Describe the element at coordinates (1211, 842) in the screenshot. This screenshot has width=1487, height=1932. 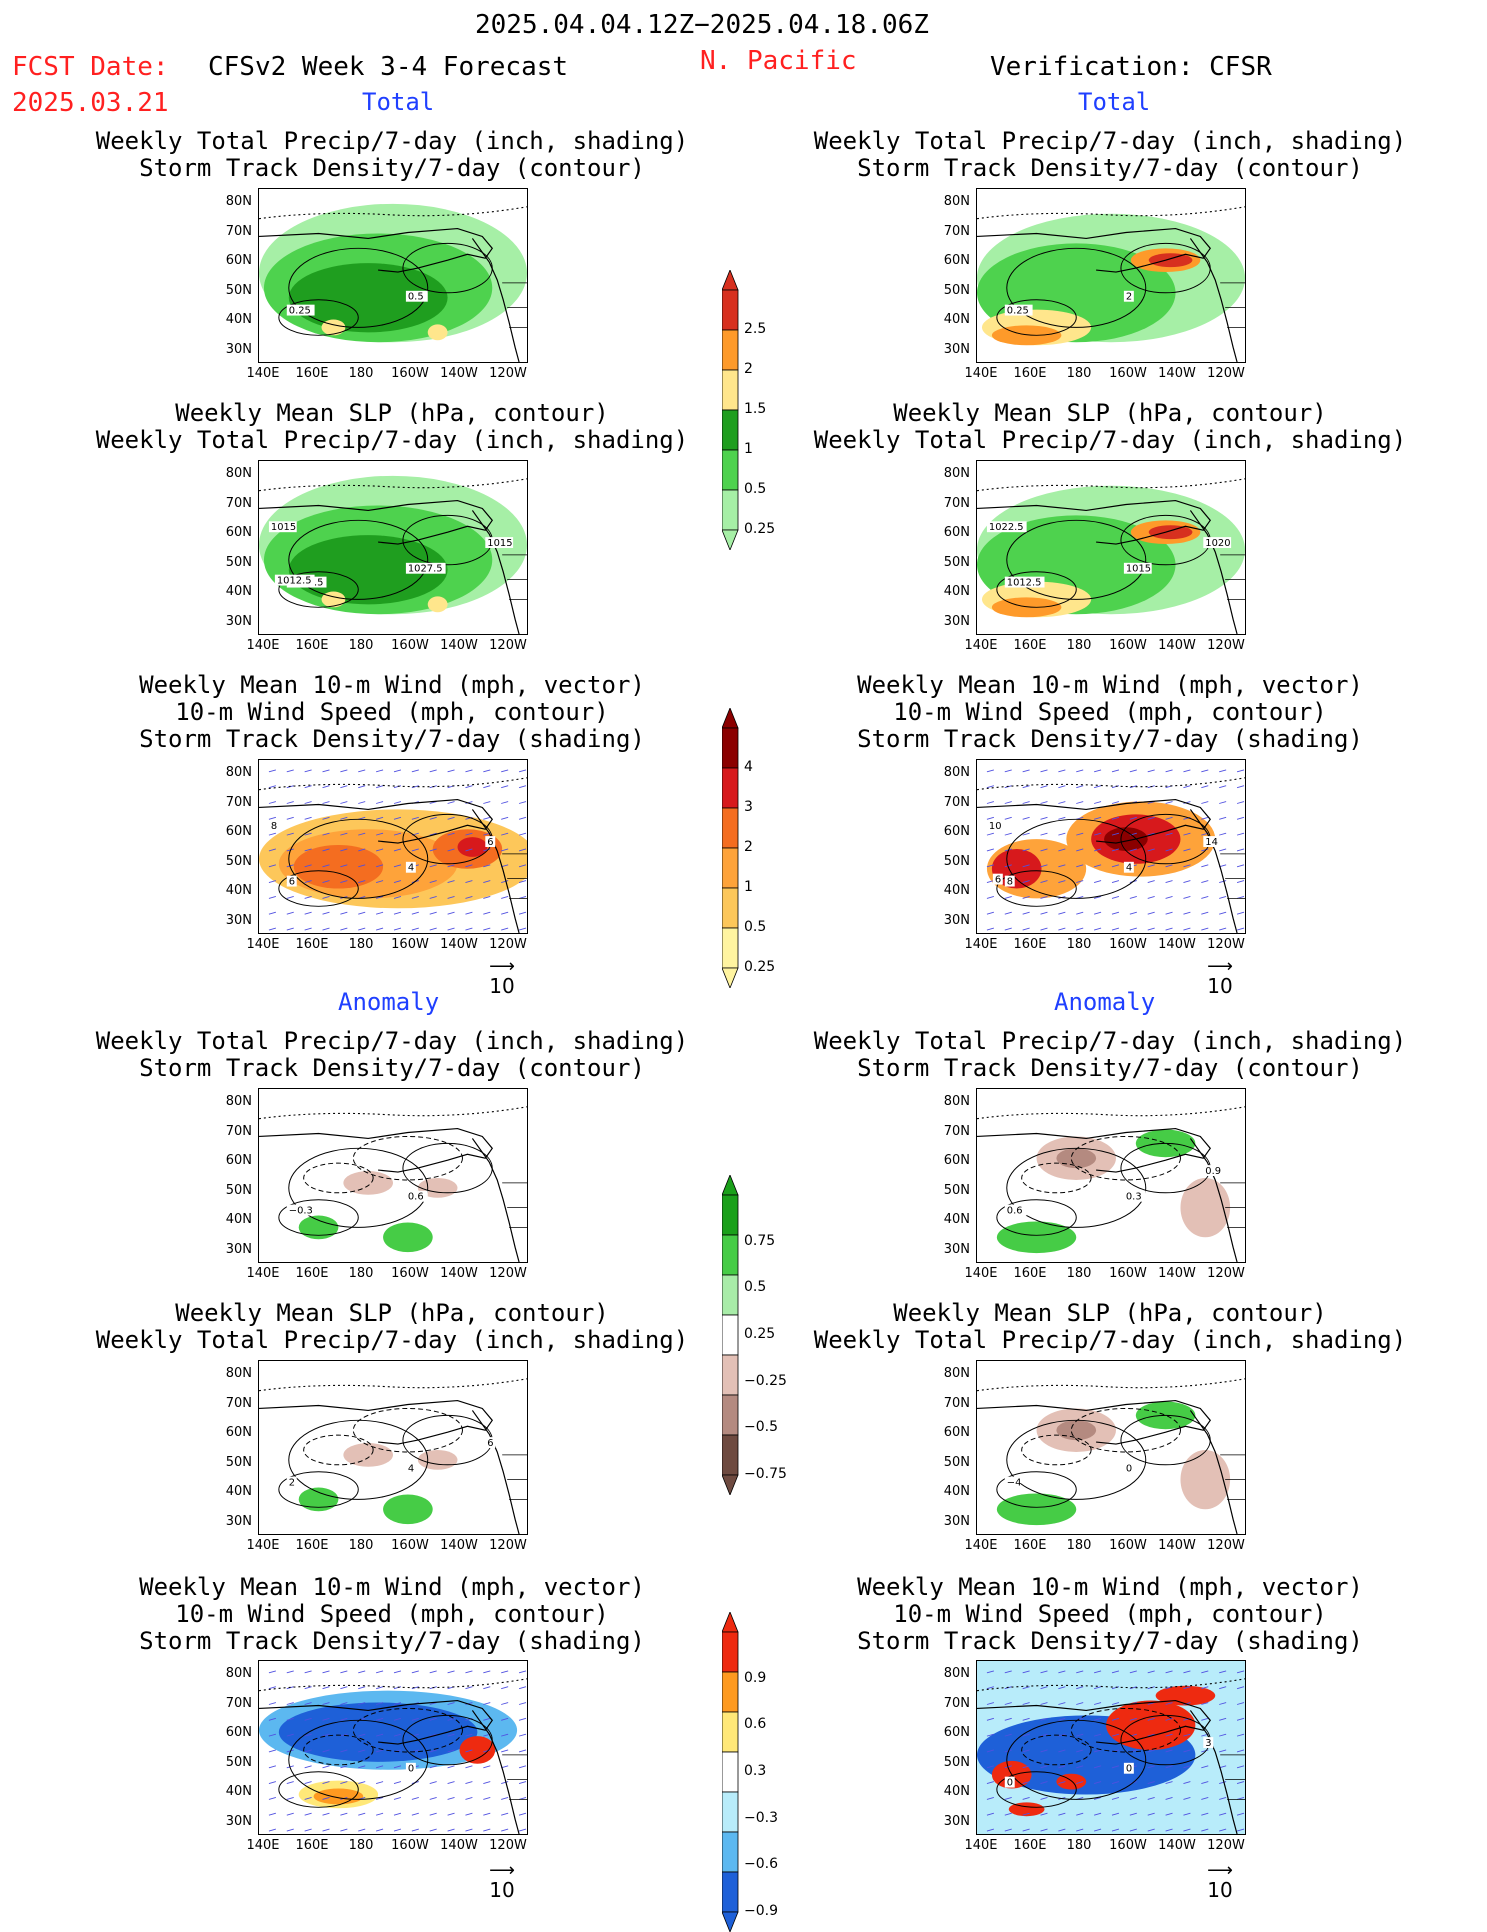
I see `contour-label: 14` at that location.